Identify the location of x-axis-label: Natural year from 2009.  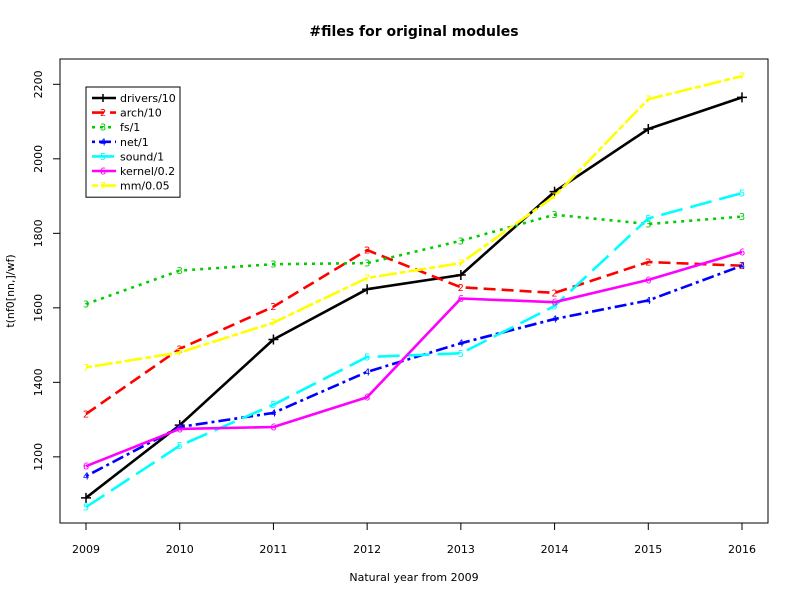
(413, 577).